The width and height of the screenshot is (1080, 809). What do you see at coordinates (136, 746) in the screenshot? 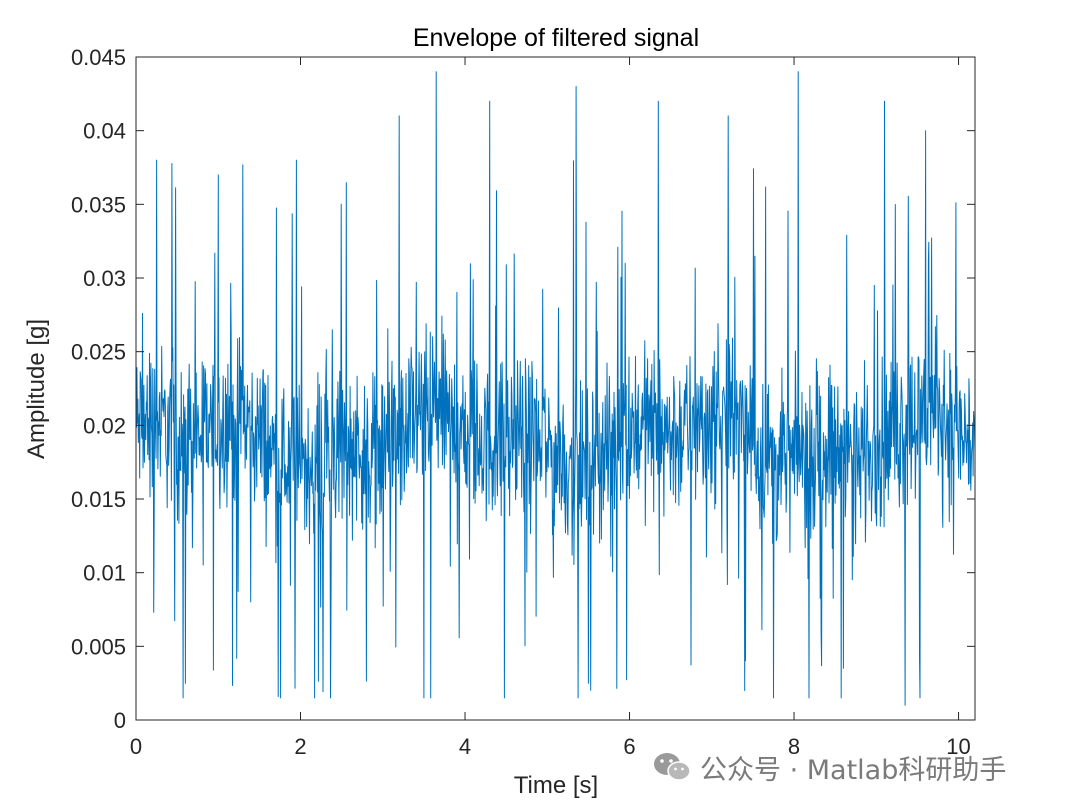
I see `x-tick-label: 0` at bounding box center [136, 746].